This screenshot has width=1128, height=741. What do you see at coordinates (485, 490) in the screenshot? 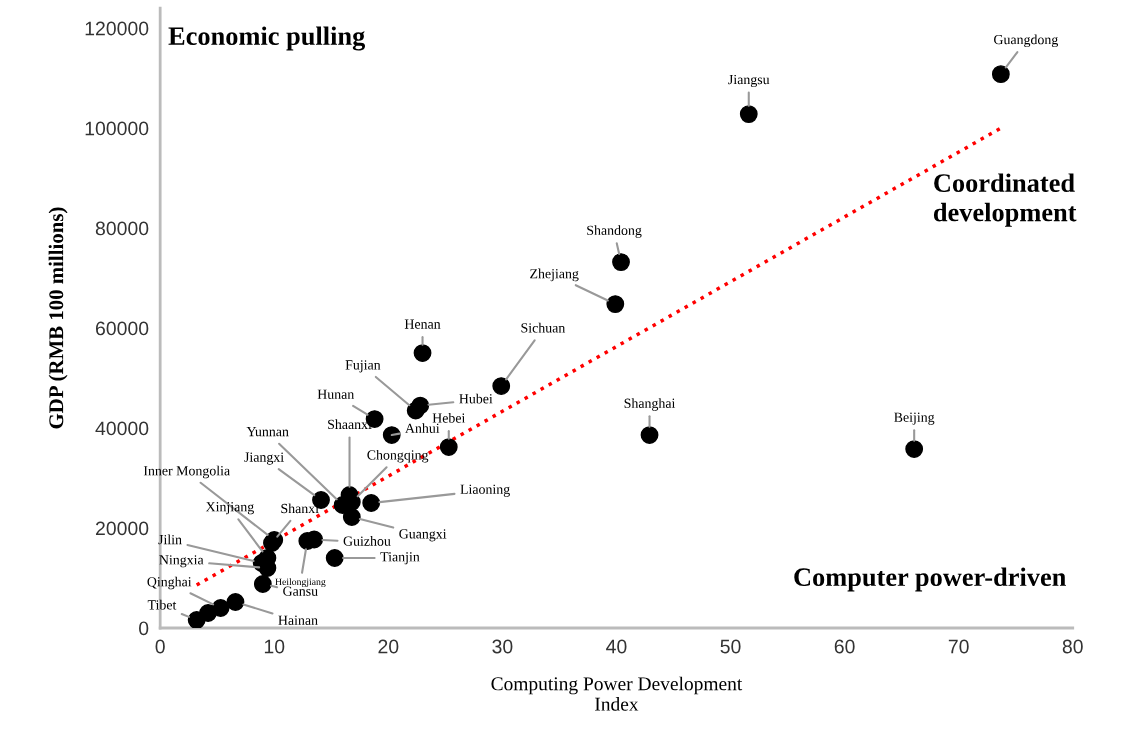
I see `annotation: Liaoning` at bounding box center [485, 490].